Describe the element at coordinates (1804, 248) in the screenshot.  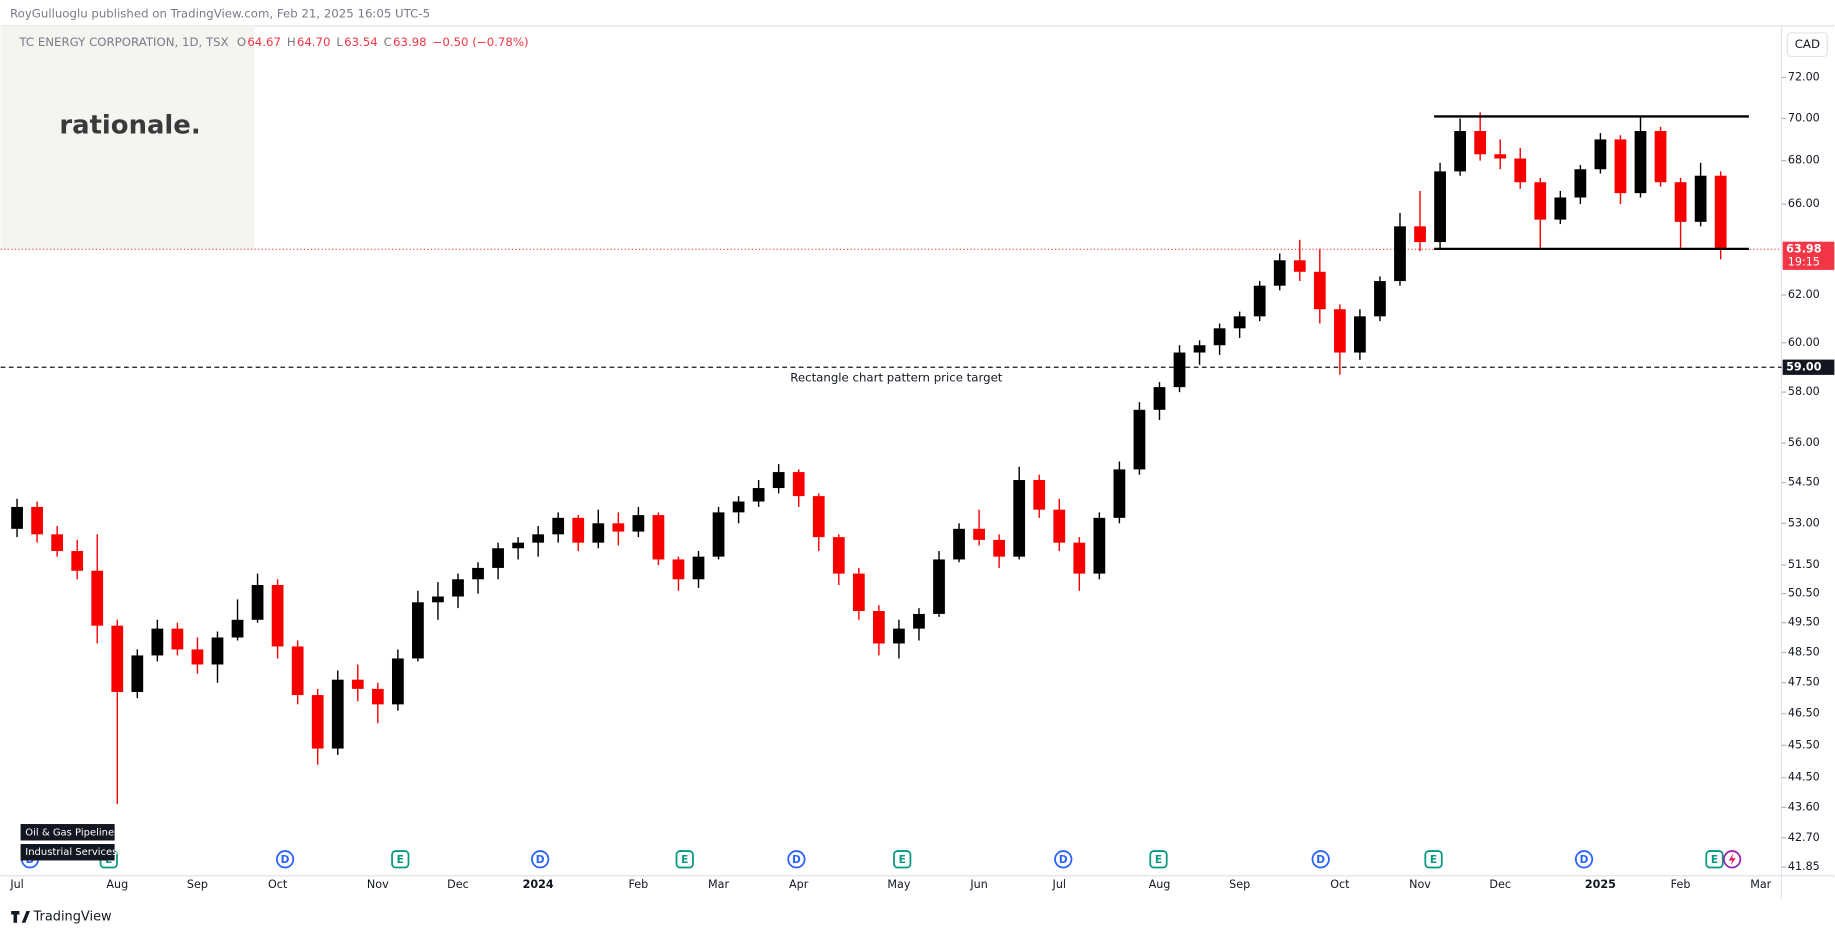
I see `price-label: 63.98` at that location.